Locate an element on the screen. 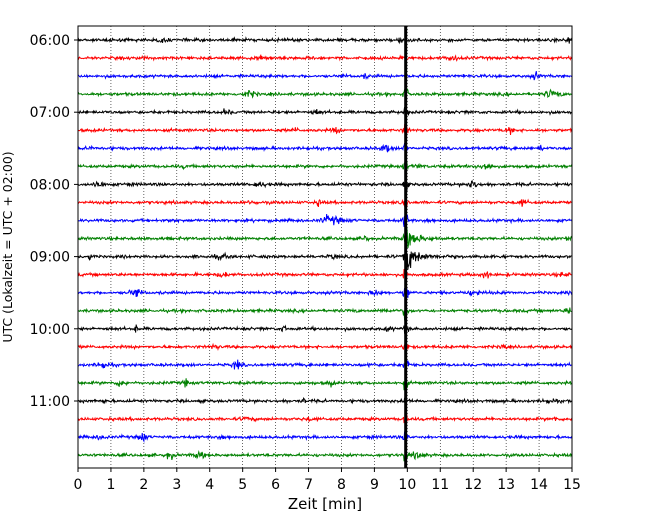 This screenshot has width=650, height=520. x-tick-label-6: 6 is located at coordinates (275, 485).